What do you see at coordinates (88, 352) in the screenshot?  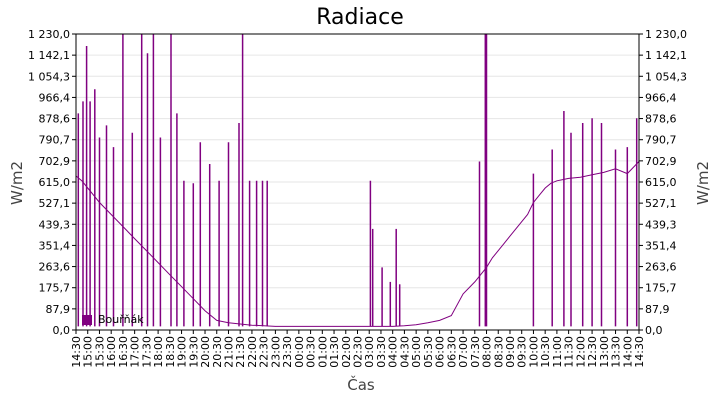 I see `x-tick-label: 15:00` at bounding box center [88, 352].